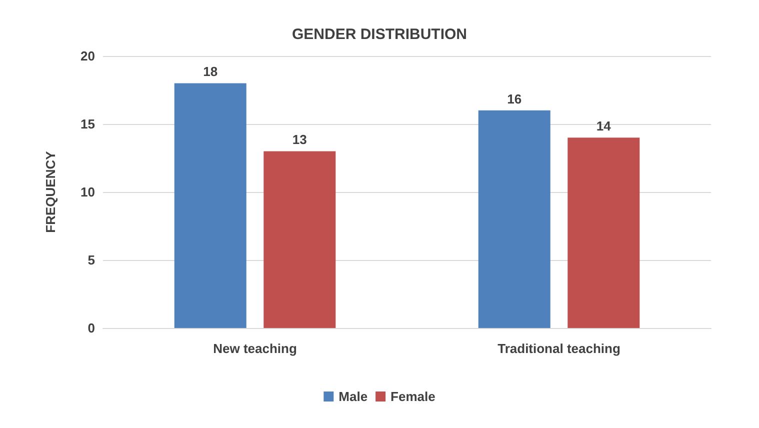  What do you see at coordinates (413, 396) in the screenshot?
I see `legend-label: Female` at bounding box center [413, 396].